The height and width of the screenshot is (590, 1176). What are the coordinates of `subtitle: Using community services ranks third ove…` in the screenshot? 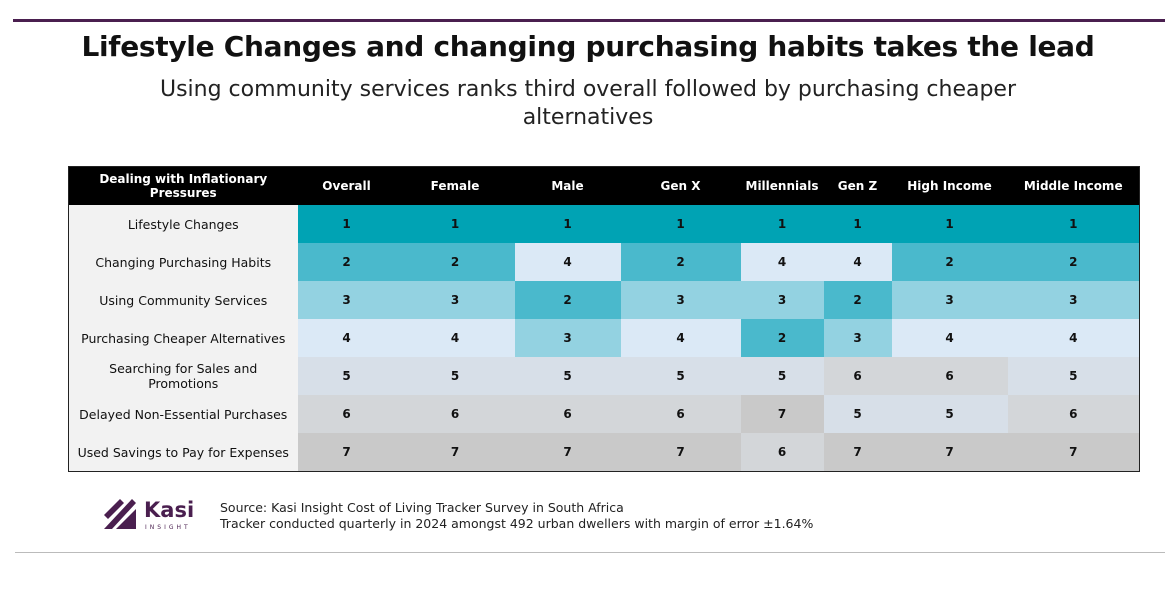 It's located at (588, 103).